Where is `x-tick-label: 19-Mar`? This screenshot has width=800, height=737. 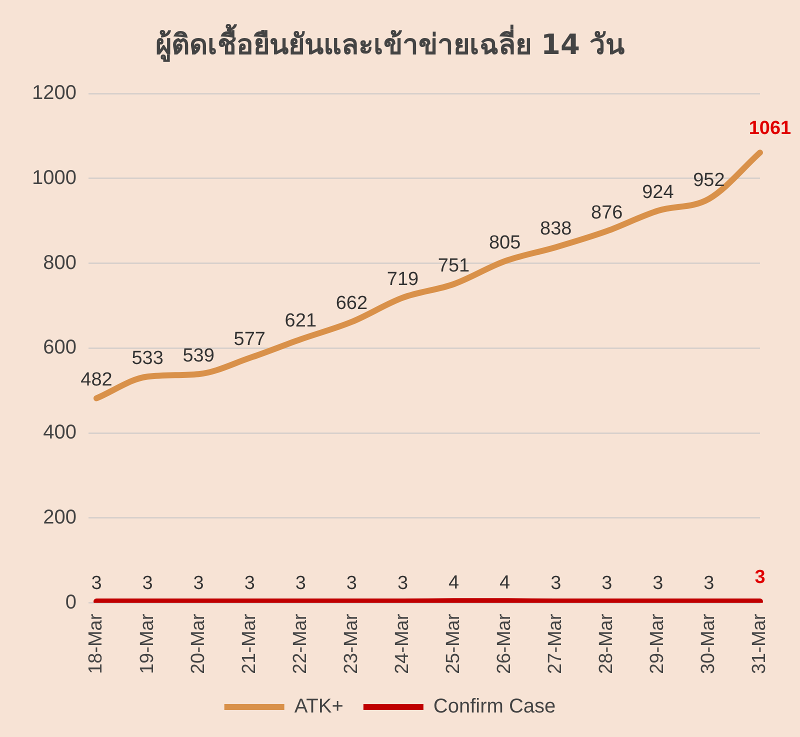 x-tick-label: 19-Mar is located at coordinates (147, 643).